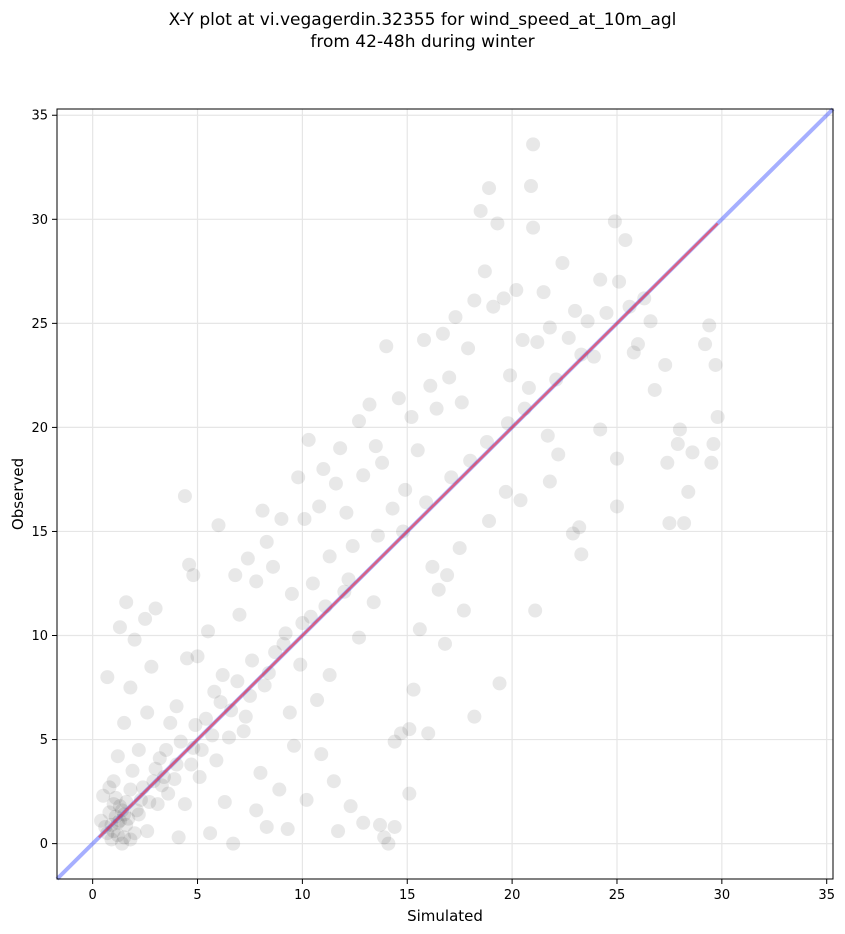  I want to click on y-tick-label: 35, so click(39, 116).